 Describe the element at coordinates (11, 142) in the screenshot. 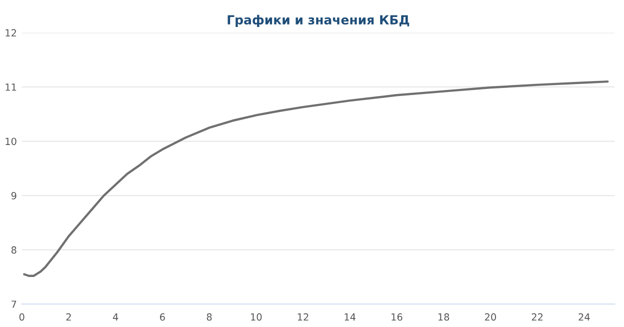

I see `y-tick-label: 10` at that location.